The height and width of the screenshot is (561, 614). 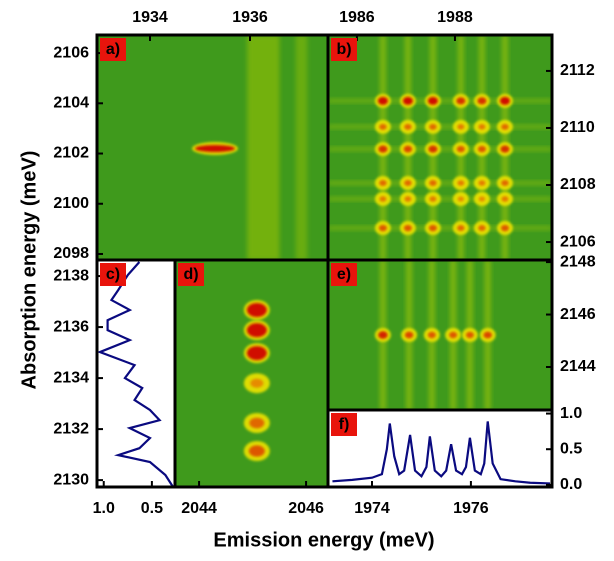 I want to click on y-tick-label: 2110, so click(x=577, y=127).